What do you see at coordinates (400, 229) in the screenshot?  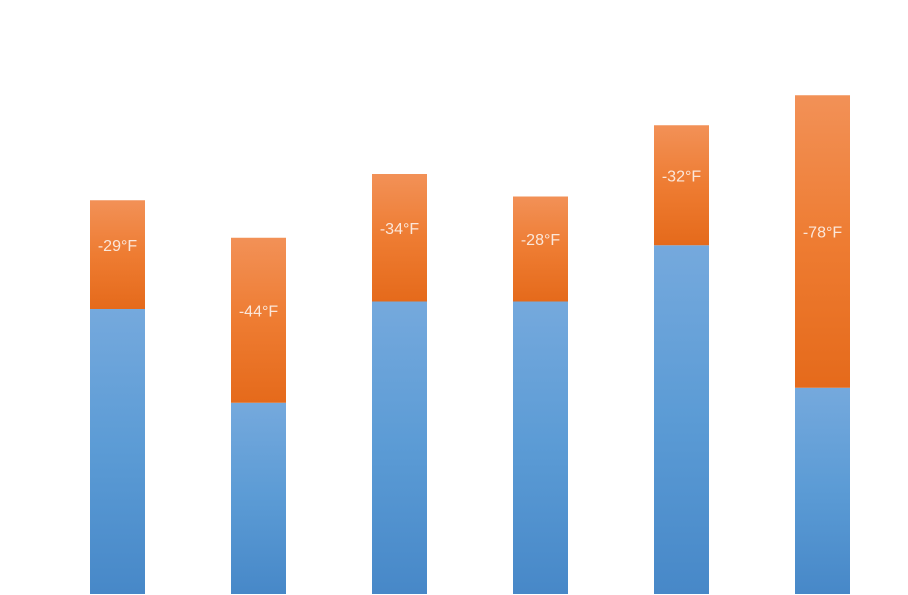 I see `data-label: -34°F` at bounding box center [400, 229].